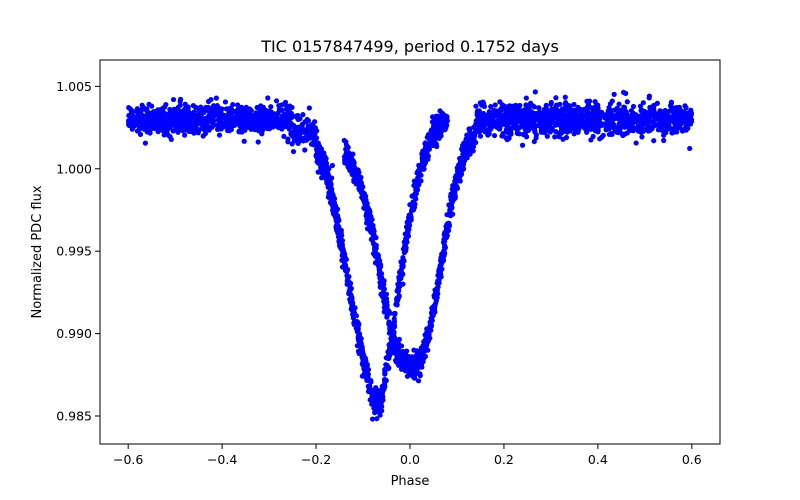 This screenshot has height=500, width=800. What do you see at coordinates (692, 459) in the screenshot?
I see `x-tick-label: 0.6` at bounding box center [692, 459].